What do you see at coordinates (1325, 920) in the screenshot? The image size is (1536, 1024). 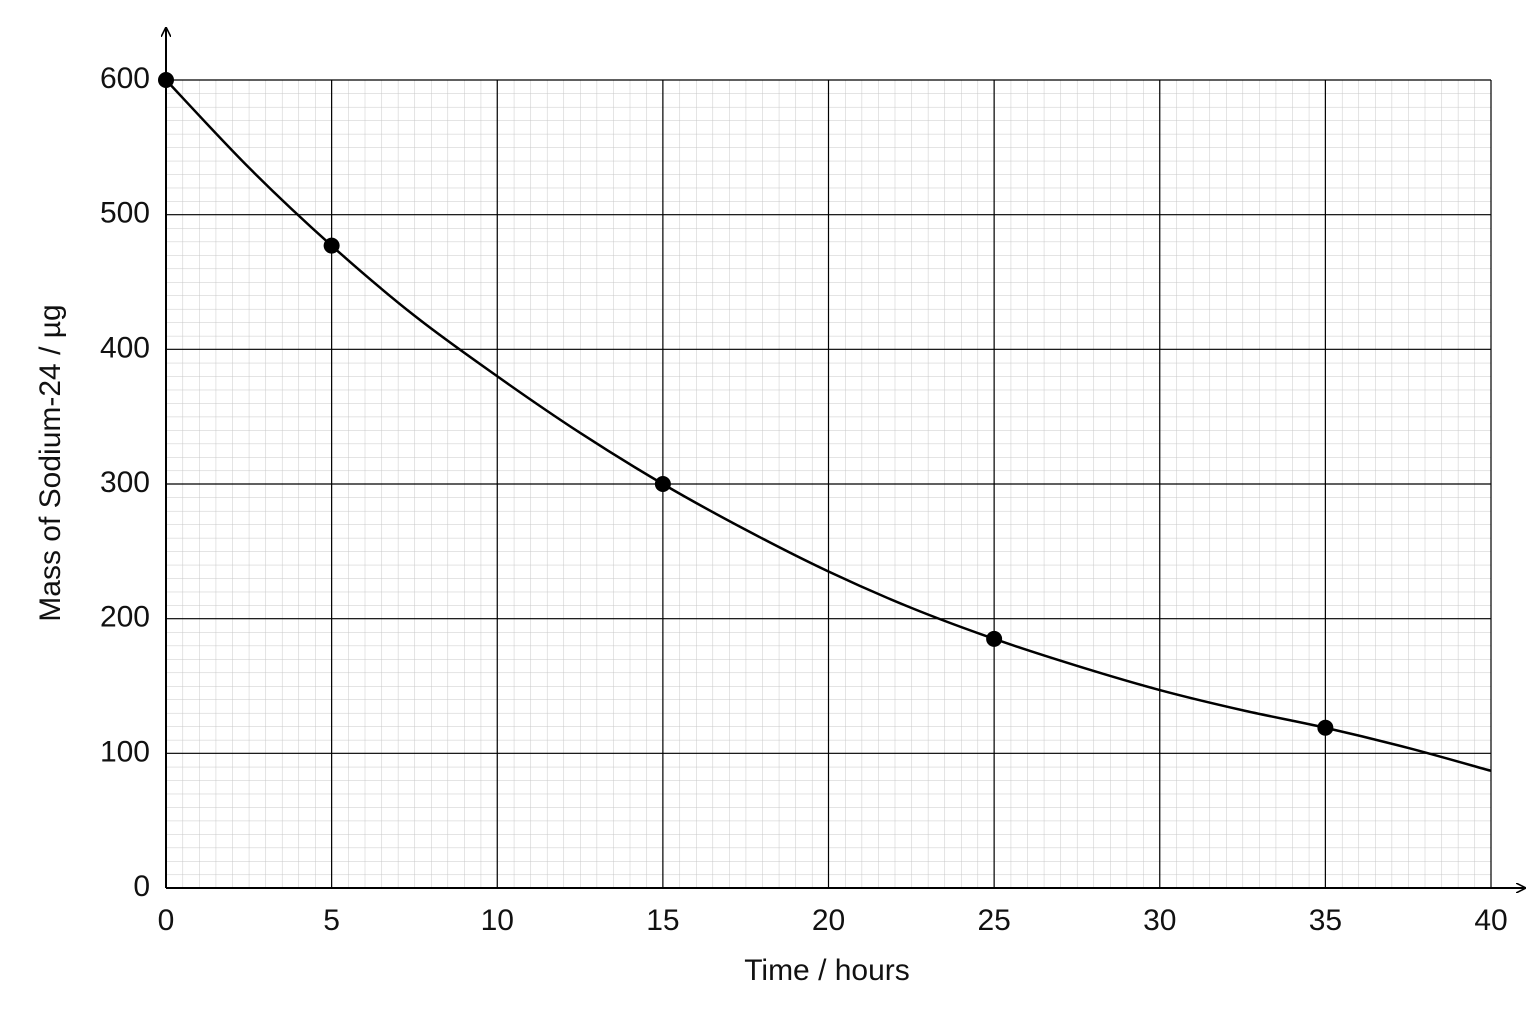 I see `x-tick-label: 35` at bounding box center [1325, 920].